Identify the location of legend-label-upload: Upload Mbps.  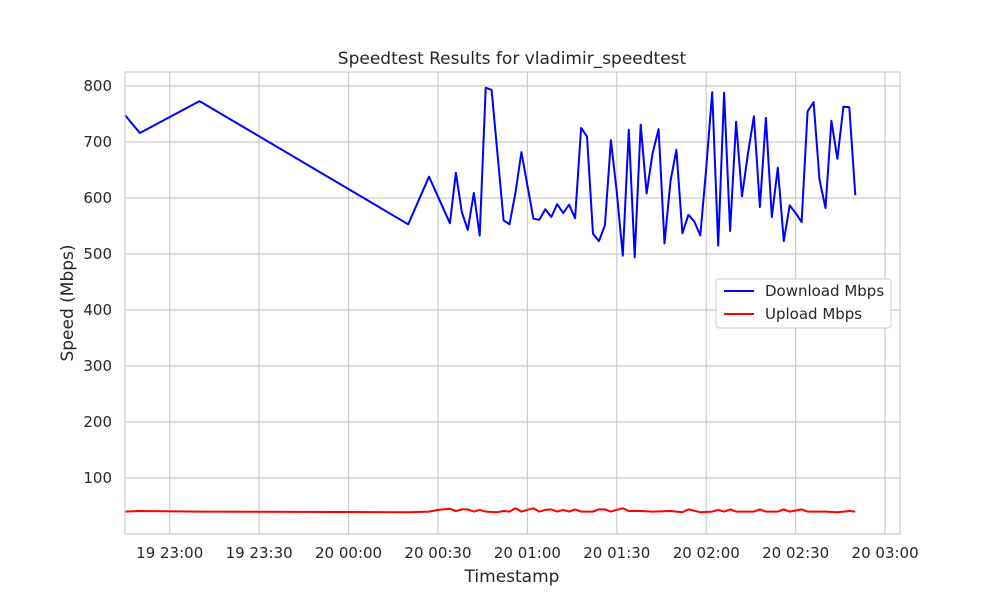
(813, 314).